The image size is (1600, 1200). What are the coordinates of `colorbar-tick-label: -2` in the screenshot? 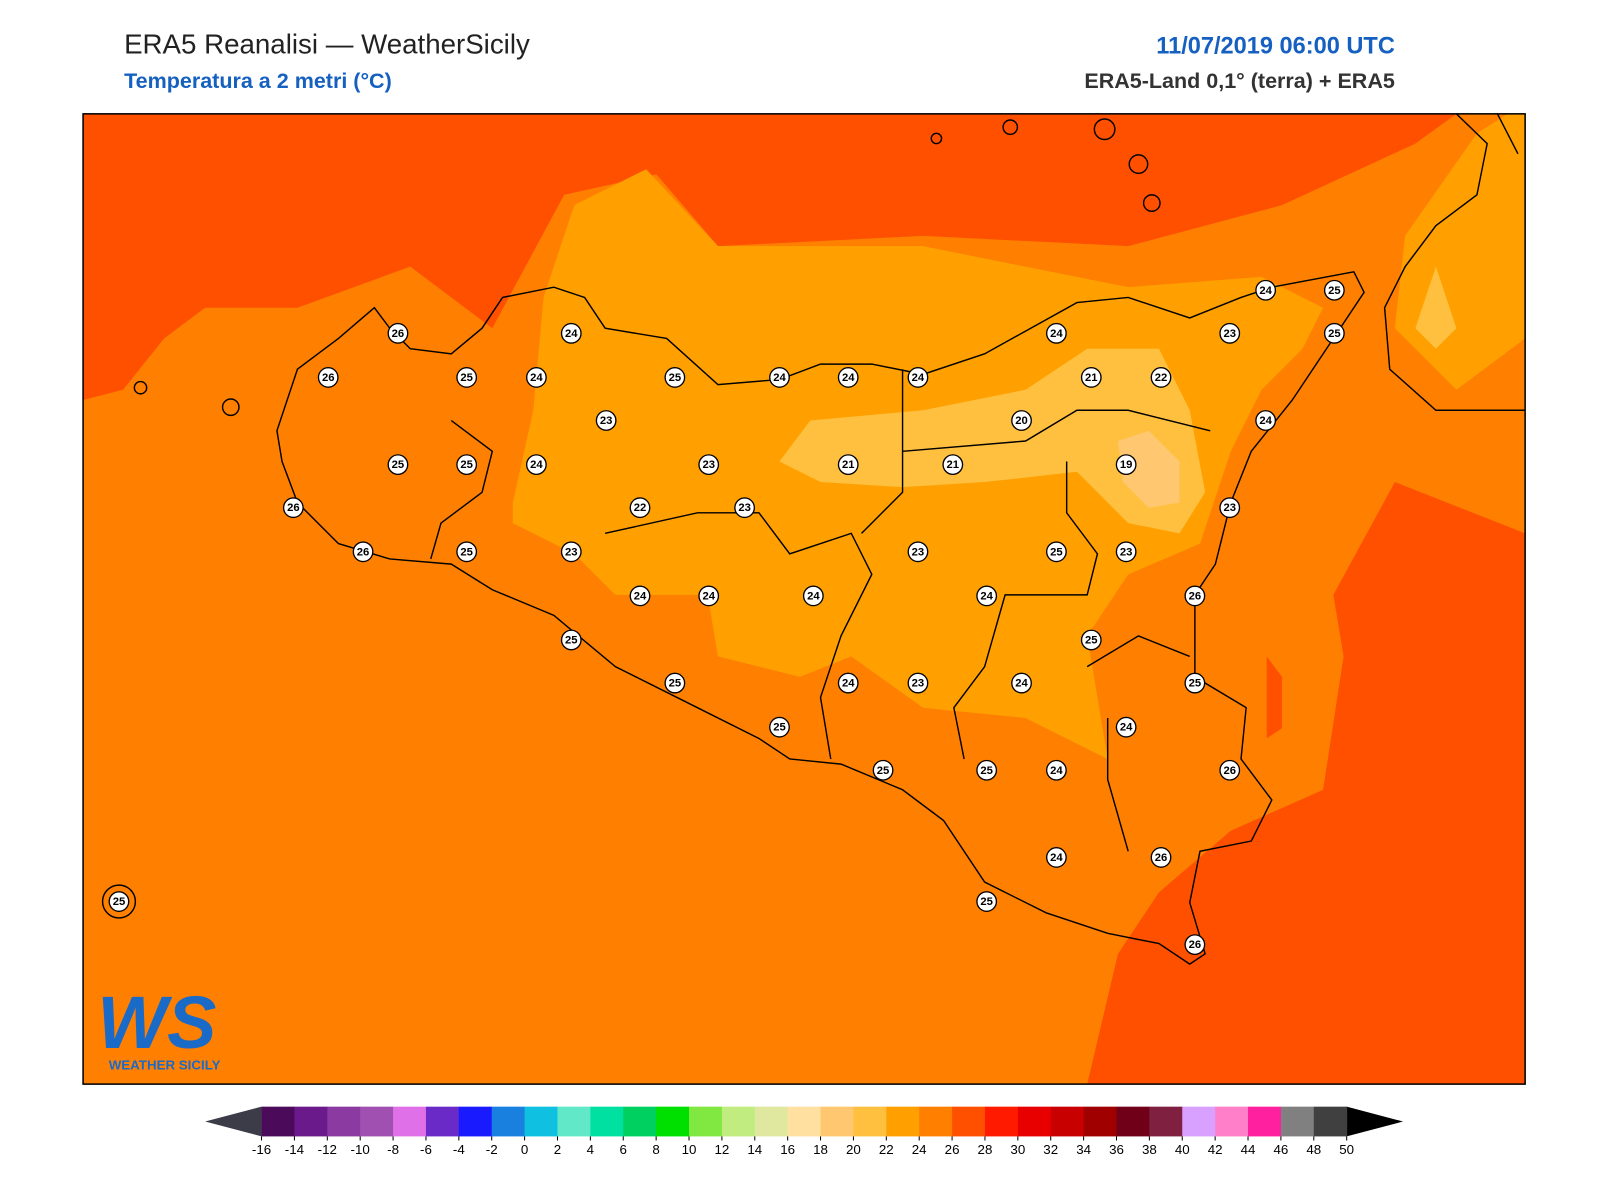 It's located at (492, 1149).